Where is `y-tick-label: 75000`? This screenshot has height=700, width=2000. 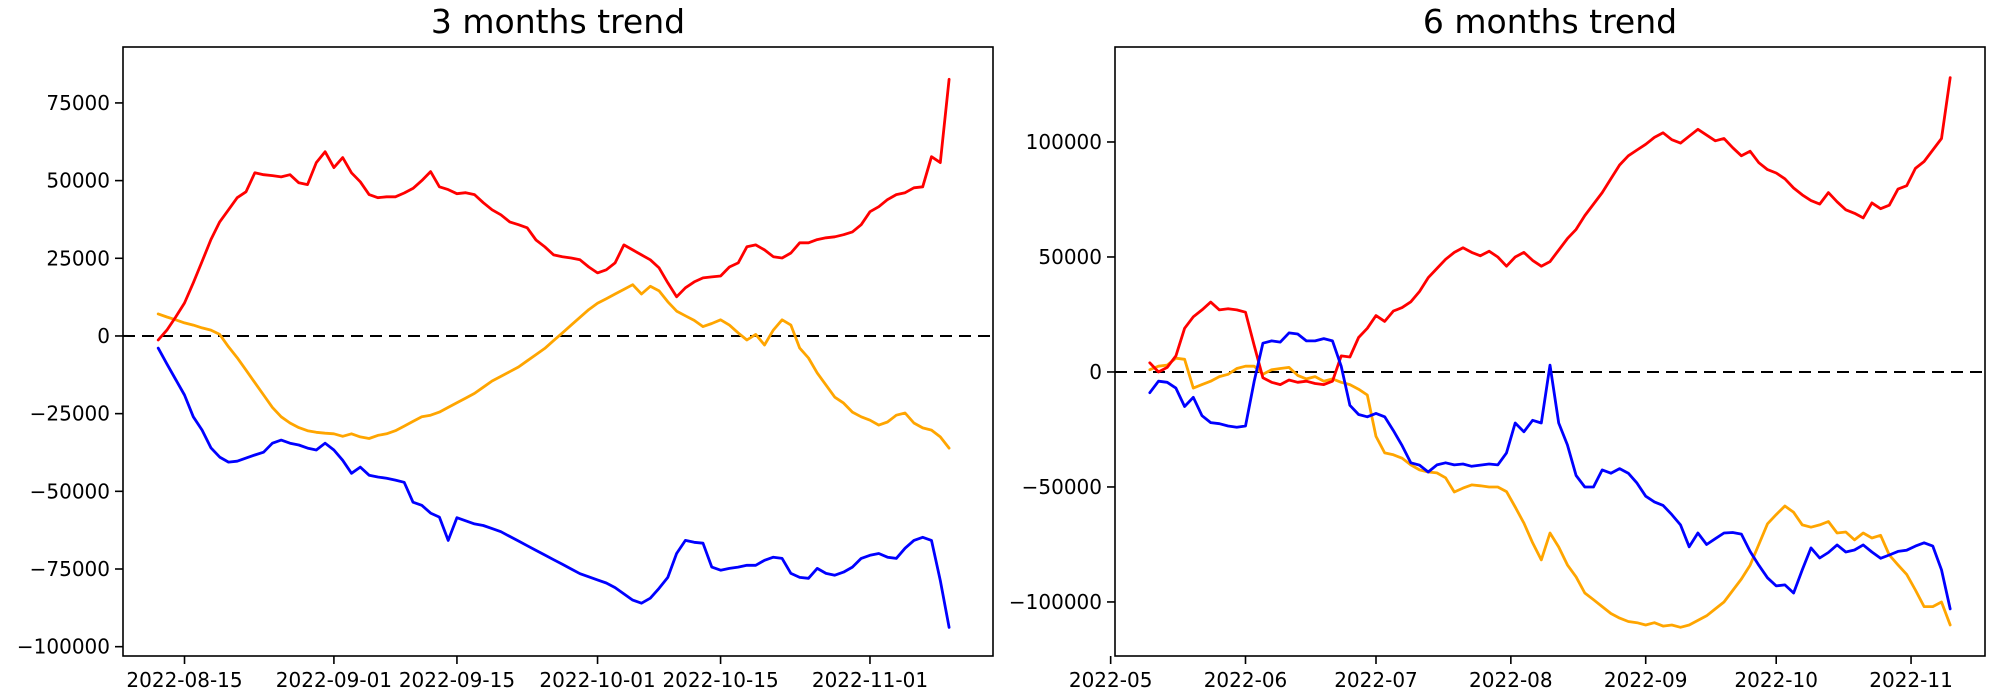
y-tick-label: 75000 is located at coordinates (78, 103).